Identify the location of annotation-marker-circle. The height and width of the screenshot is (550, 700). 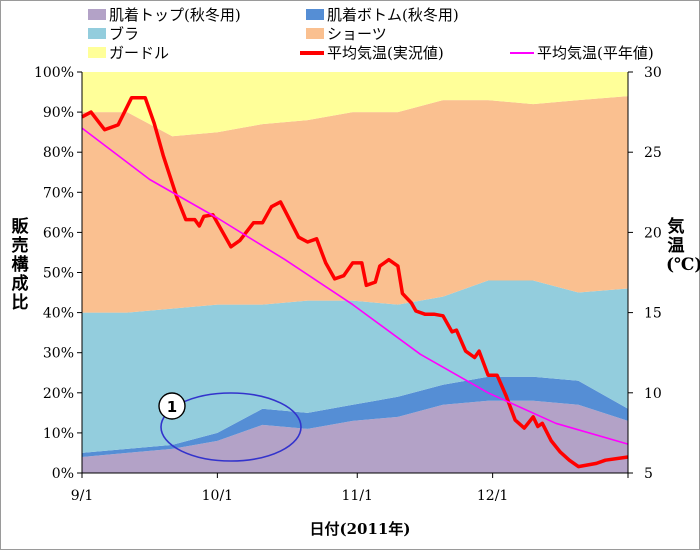
(172, 406).